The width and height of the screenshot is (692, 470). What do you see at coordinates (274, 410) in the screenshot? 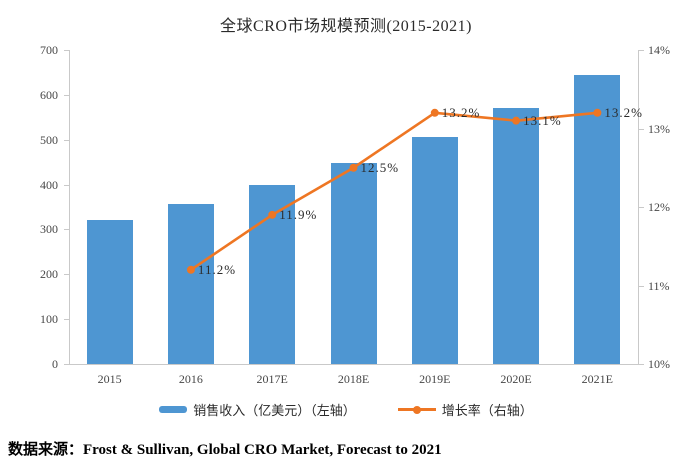
I see `legend-item-label: 销售收入（亿美元）（左轴）` at bounding box center [274, 410].